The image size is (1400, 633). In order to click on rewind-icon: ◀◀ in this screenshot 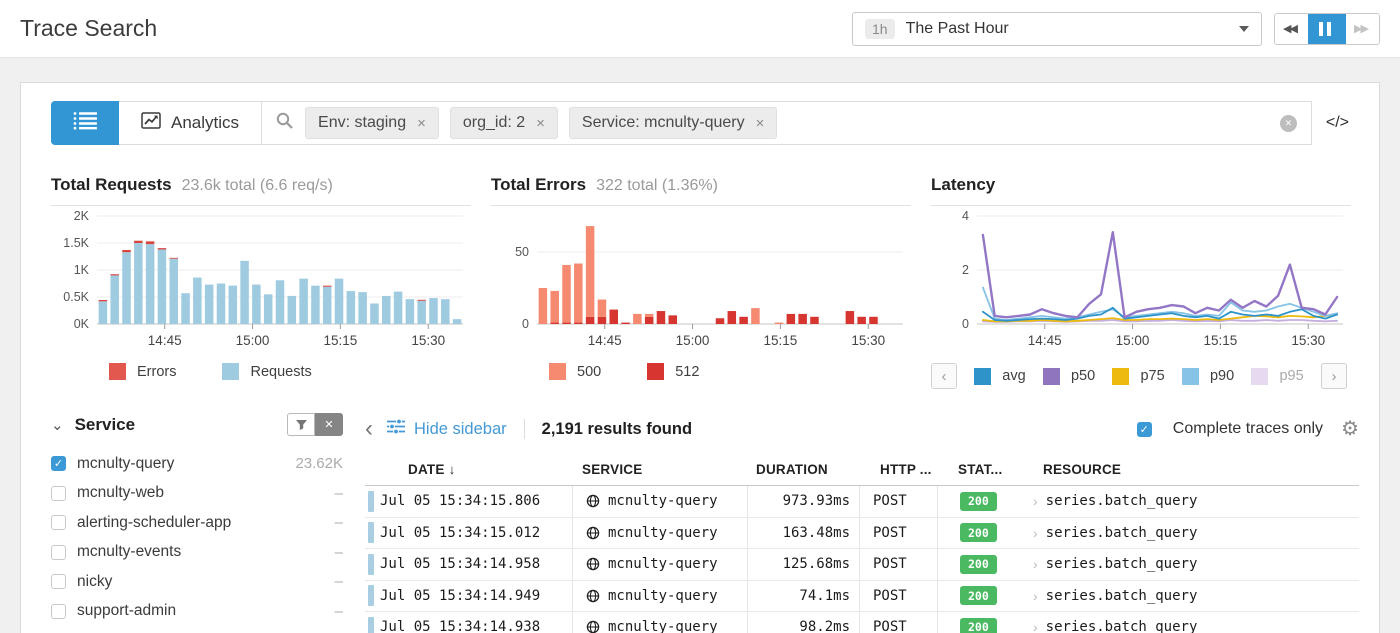, I will do `click(1290, 29)`.